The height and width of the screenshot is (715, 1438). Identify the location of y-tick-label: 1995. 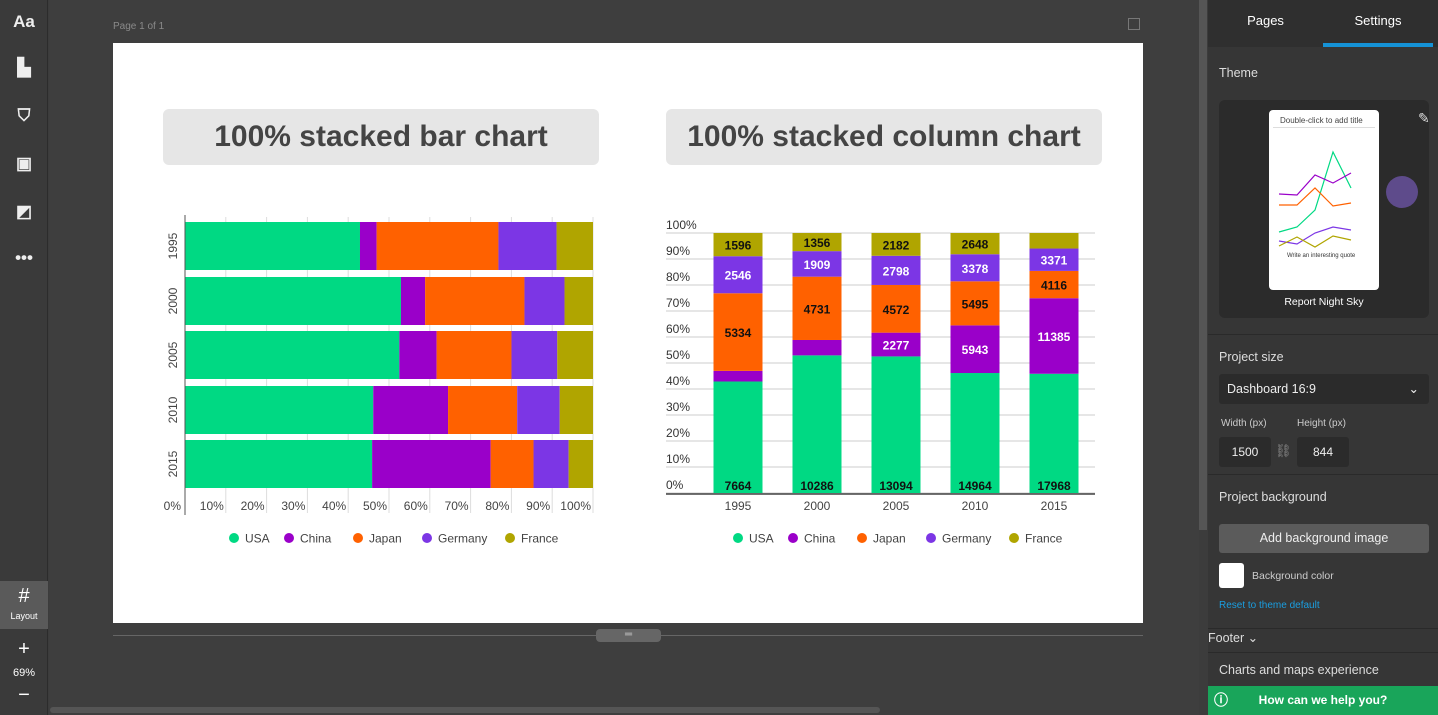
(173, 245).